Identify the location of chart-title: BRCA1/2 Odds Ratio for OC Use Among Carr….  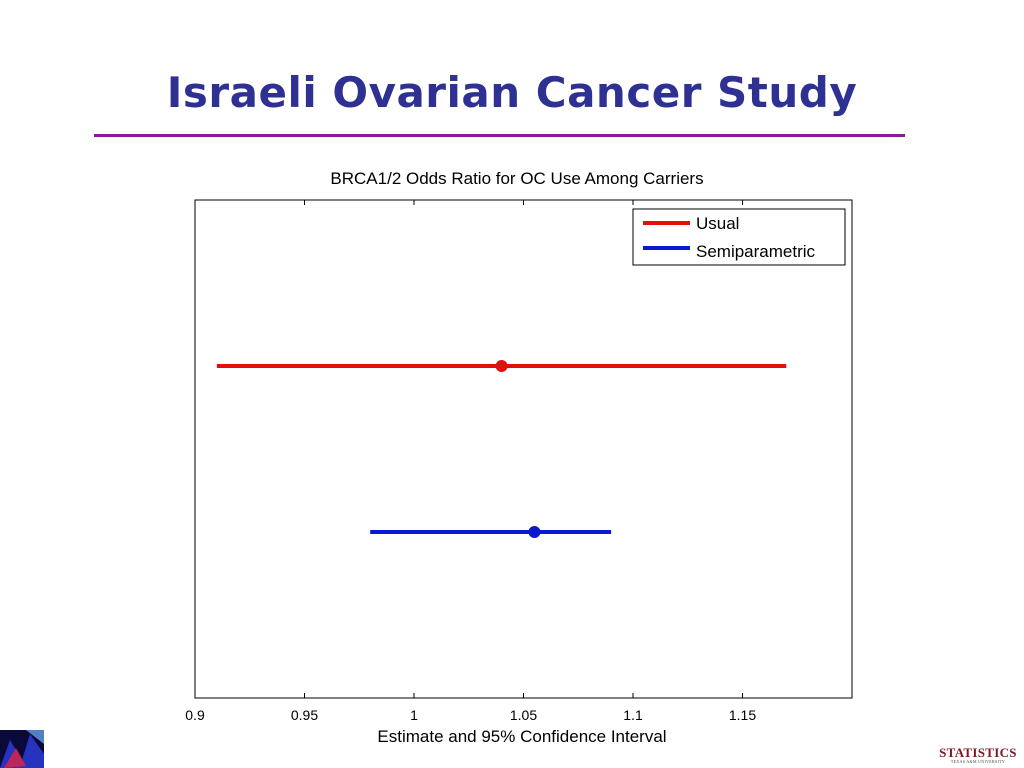
(516, 178).